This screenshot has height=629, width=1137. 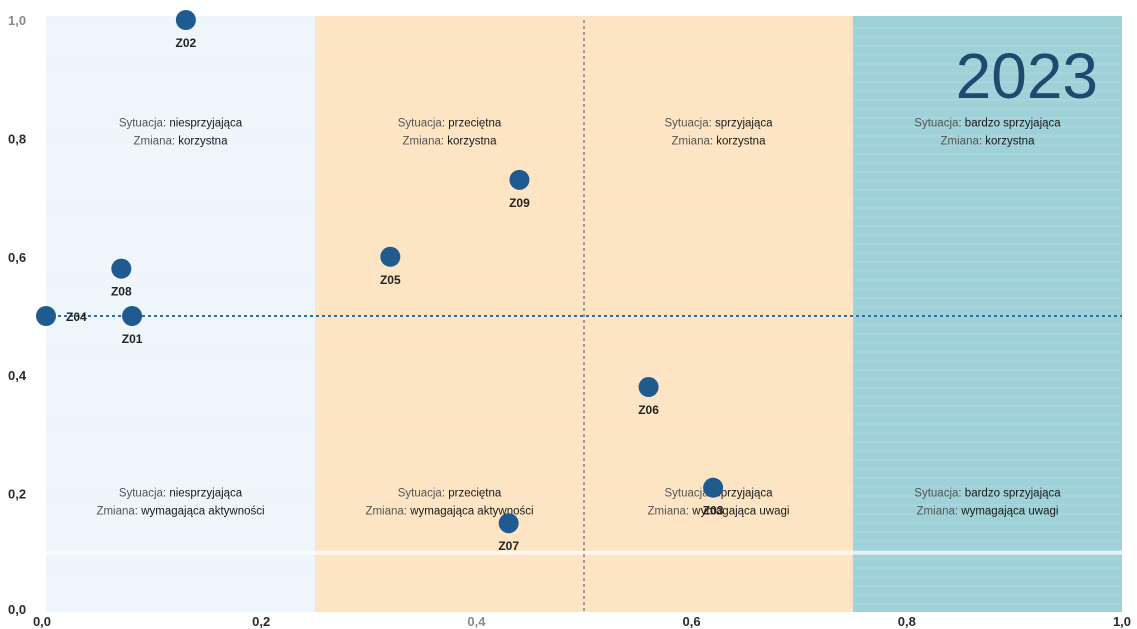 I want to click on y-tick-label: 0,8, so click(x=17, y=138).